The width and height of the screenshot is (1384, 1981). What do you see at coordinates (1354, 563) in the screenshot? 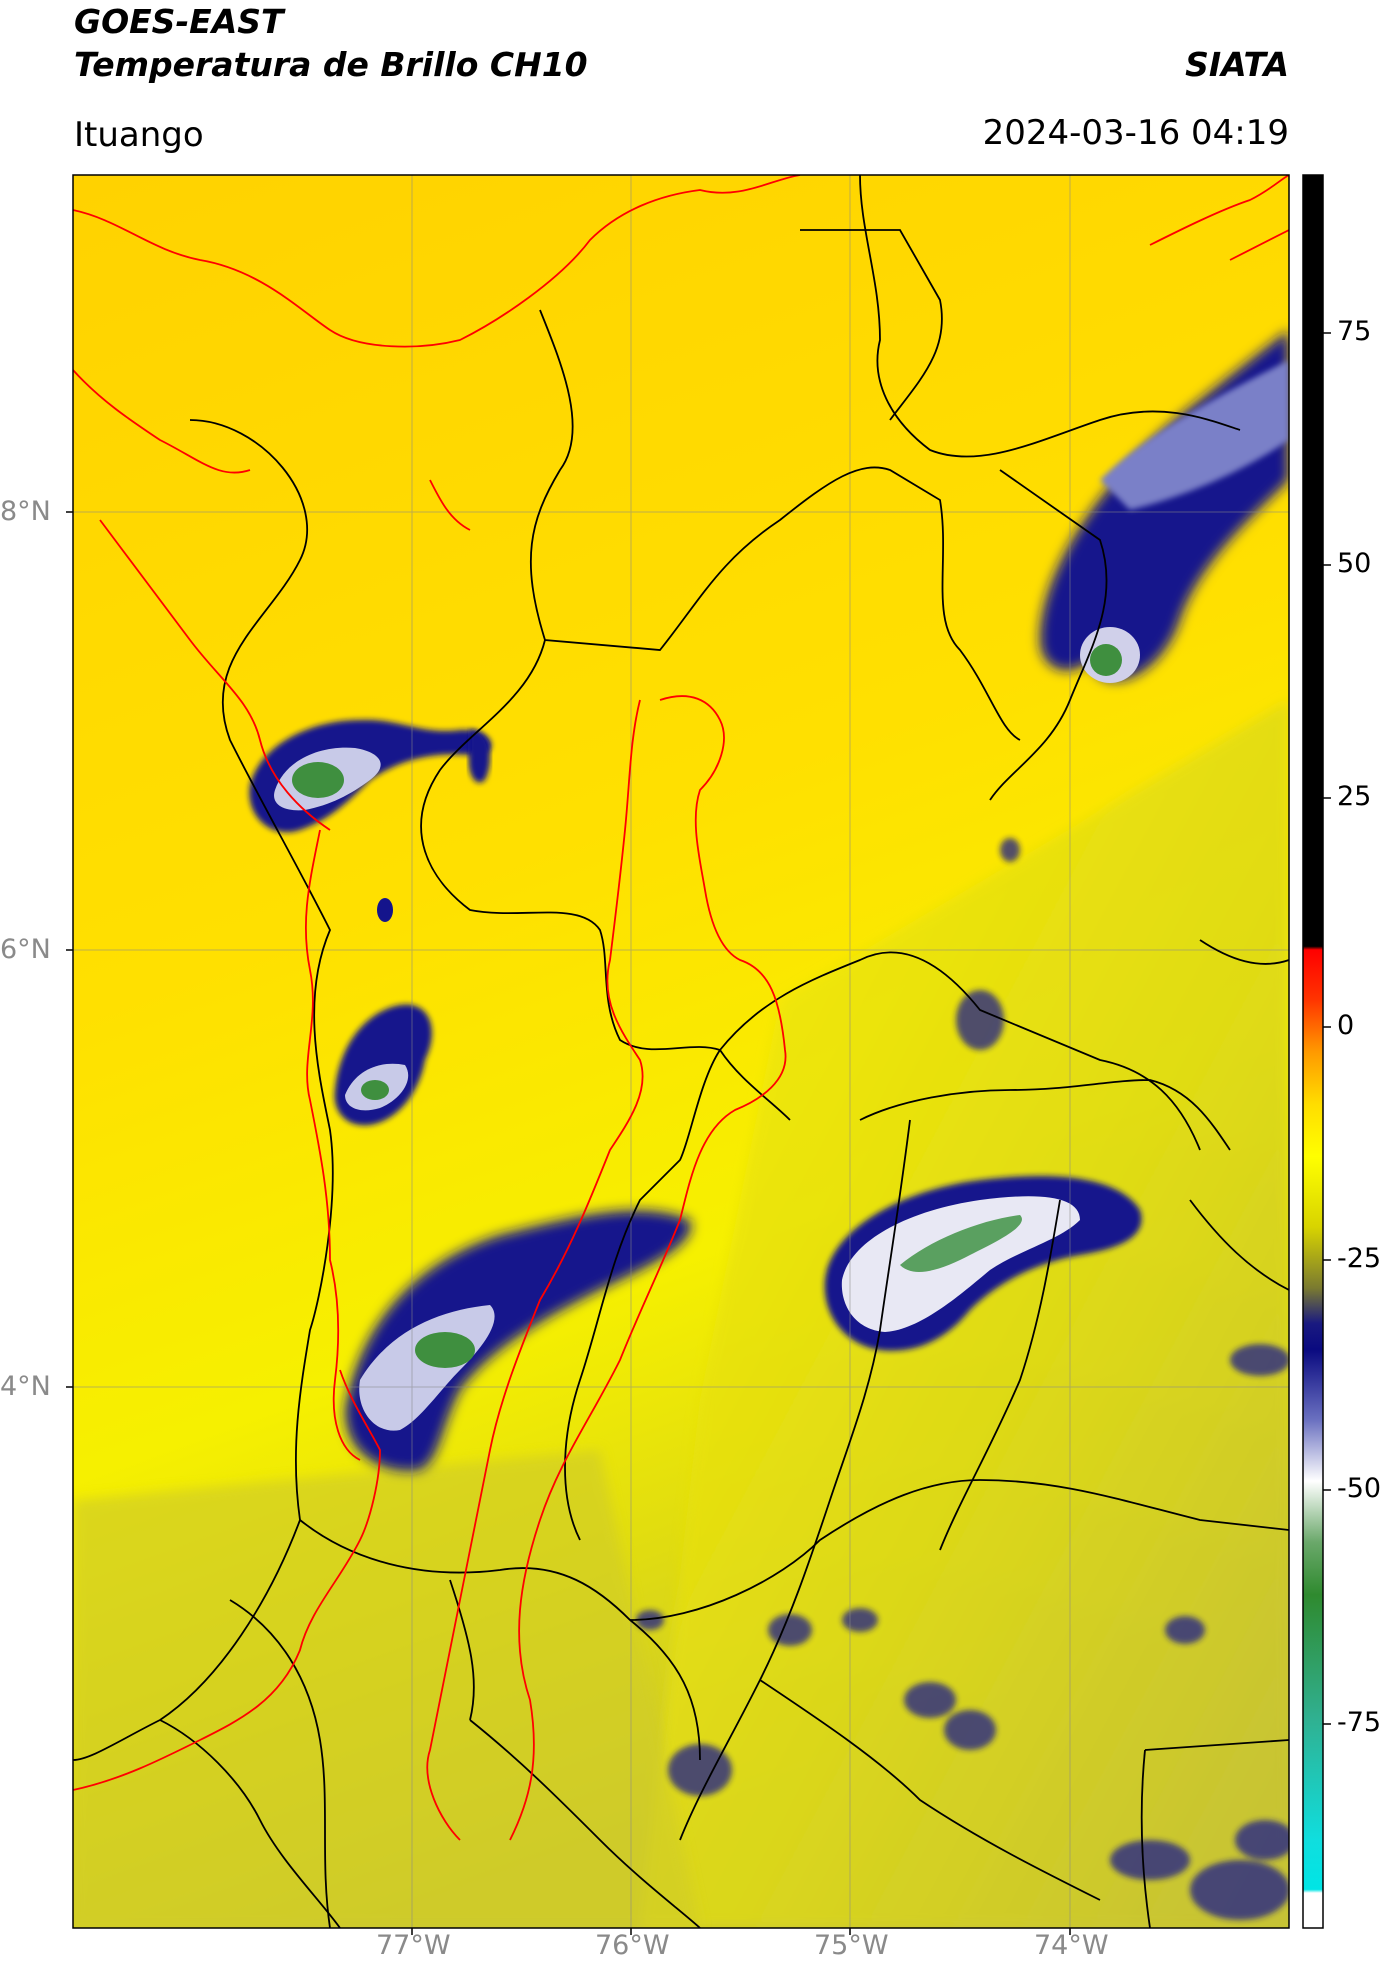
I see `colorbar-tick-50: 50` at bounding box center [1354, 563].